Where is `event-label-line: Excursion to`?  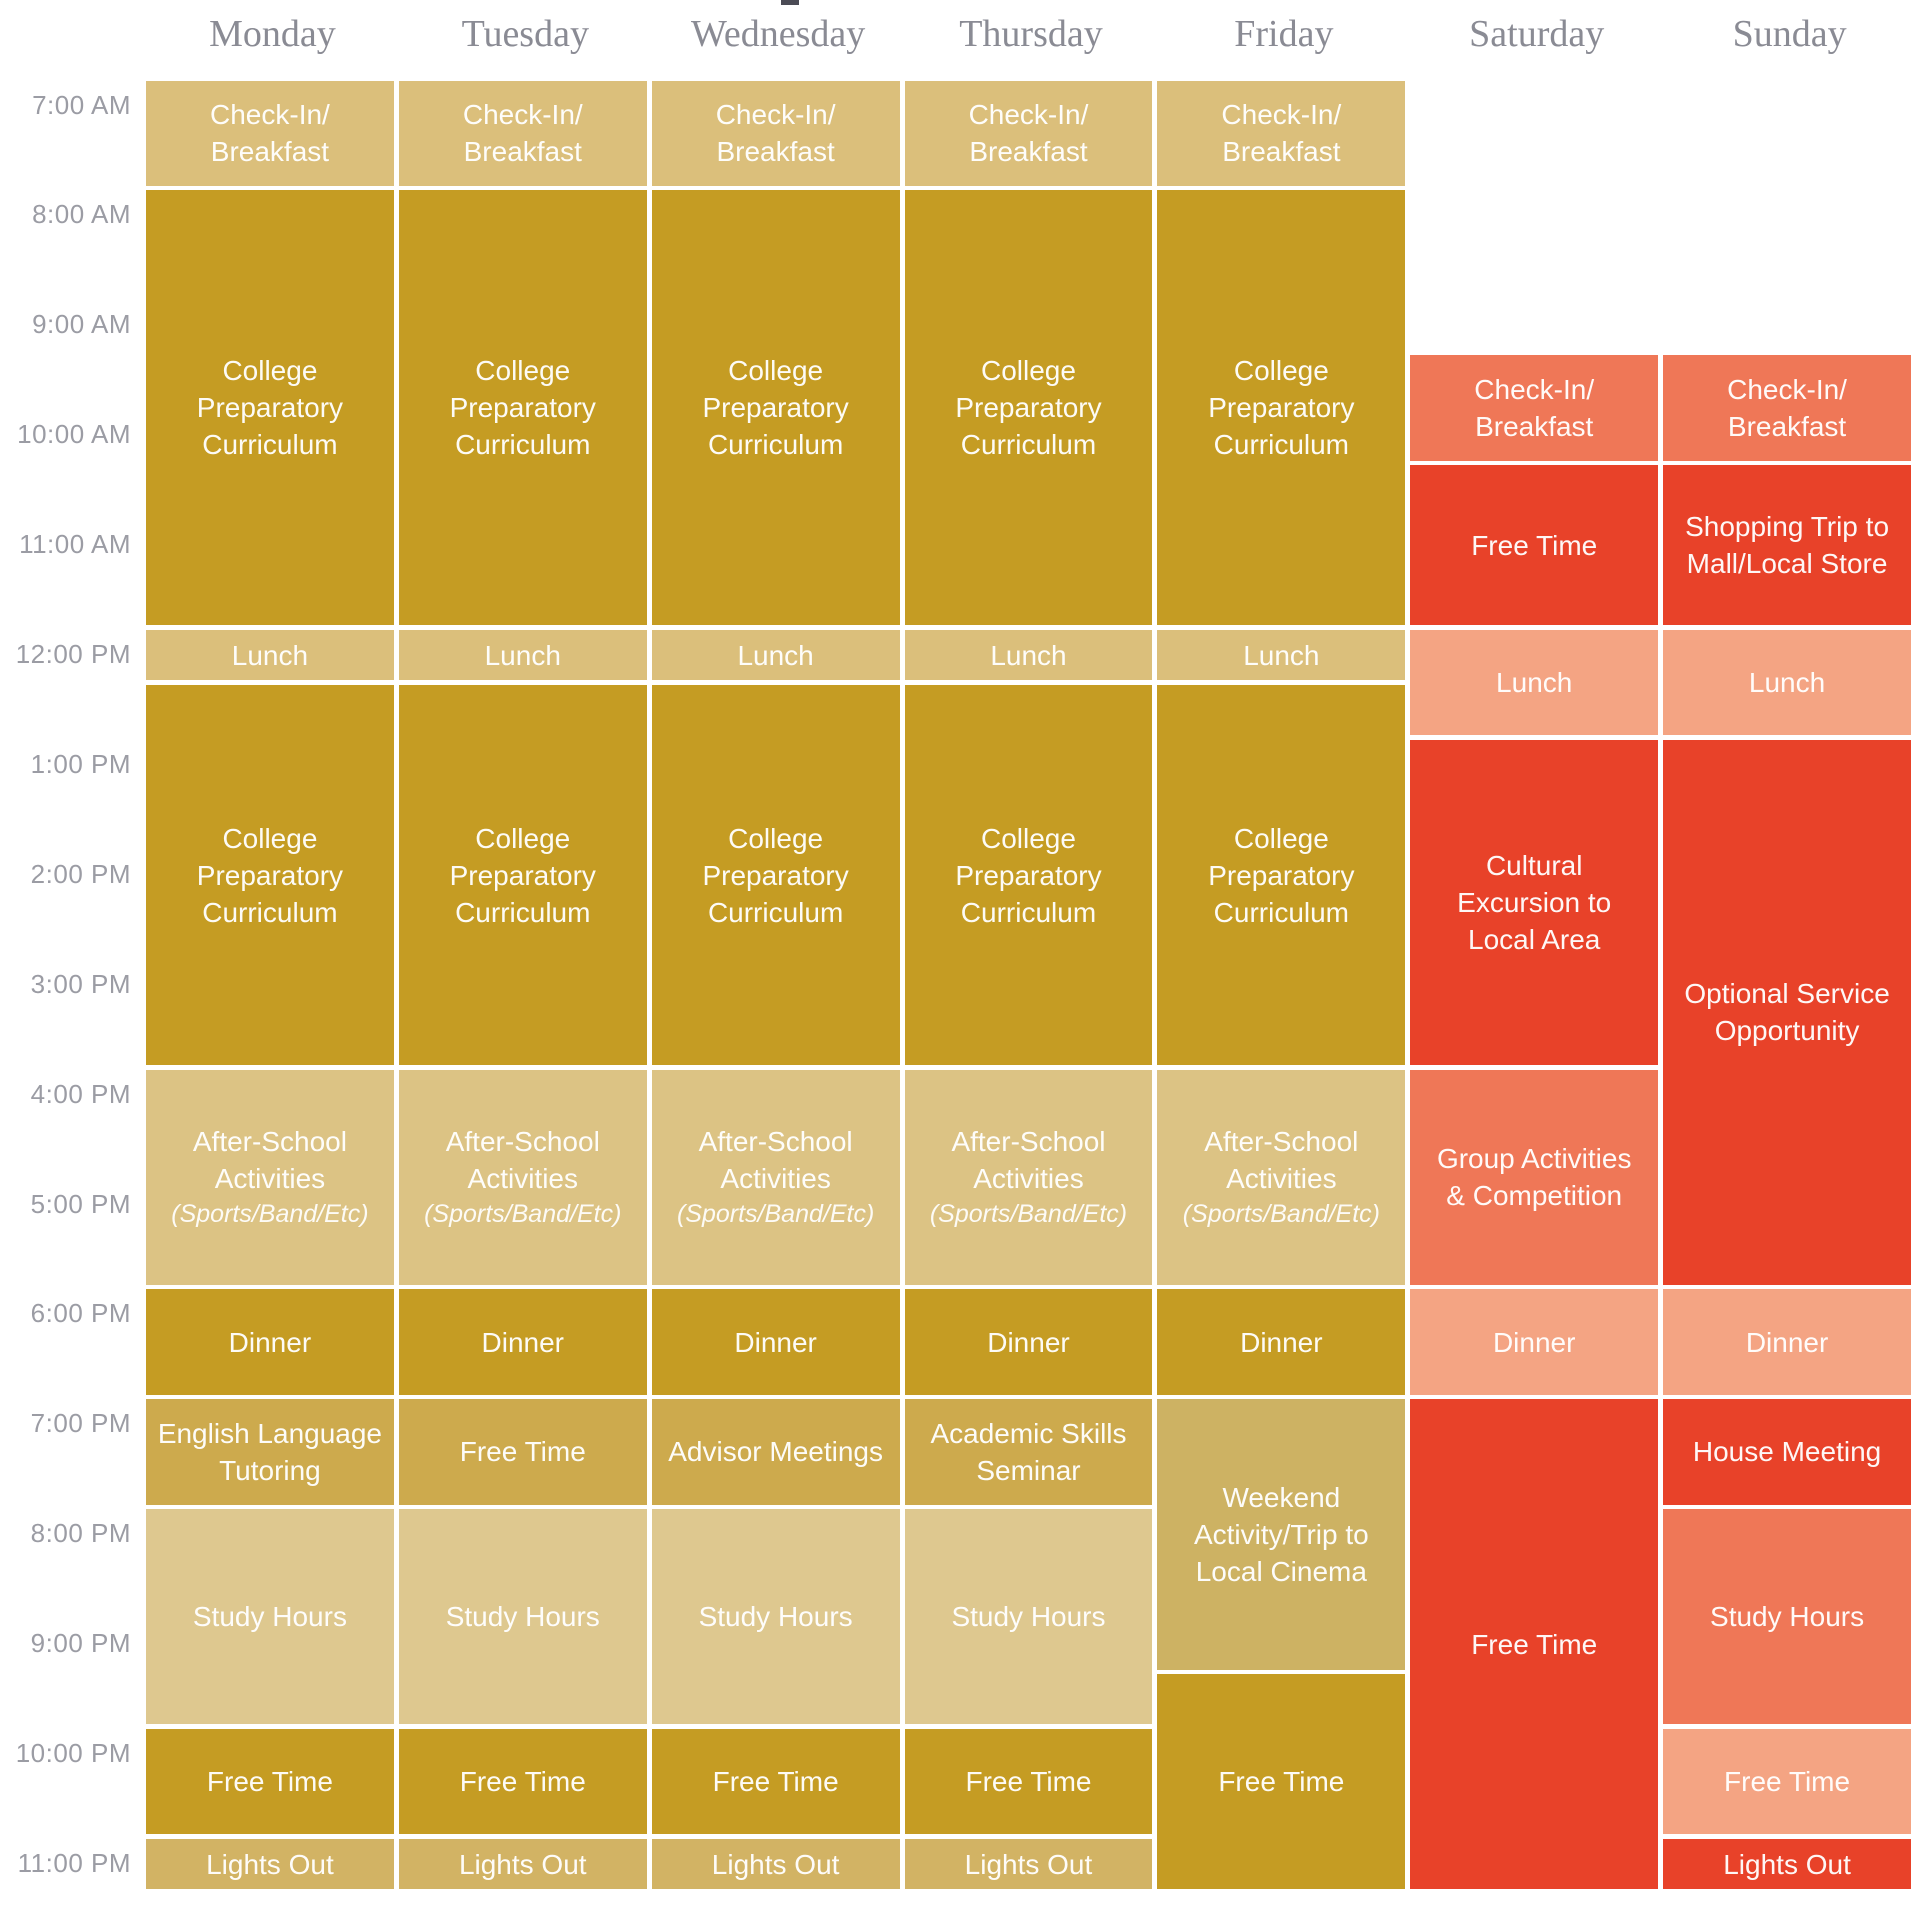 event-label-line: Excursion to is located at coordinates (1534, 902).